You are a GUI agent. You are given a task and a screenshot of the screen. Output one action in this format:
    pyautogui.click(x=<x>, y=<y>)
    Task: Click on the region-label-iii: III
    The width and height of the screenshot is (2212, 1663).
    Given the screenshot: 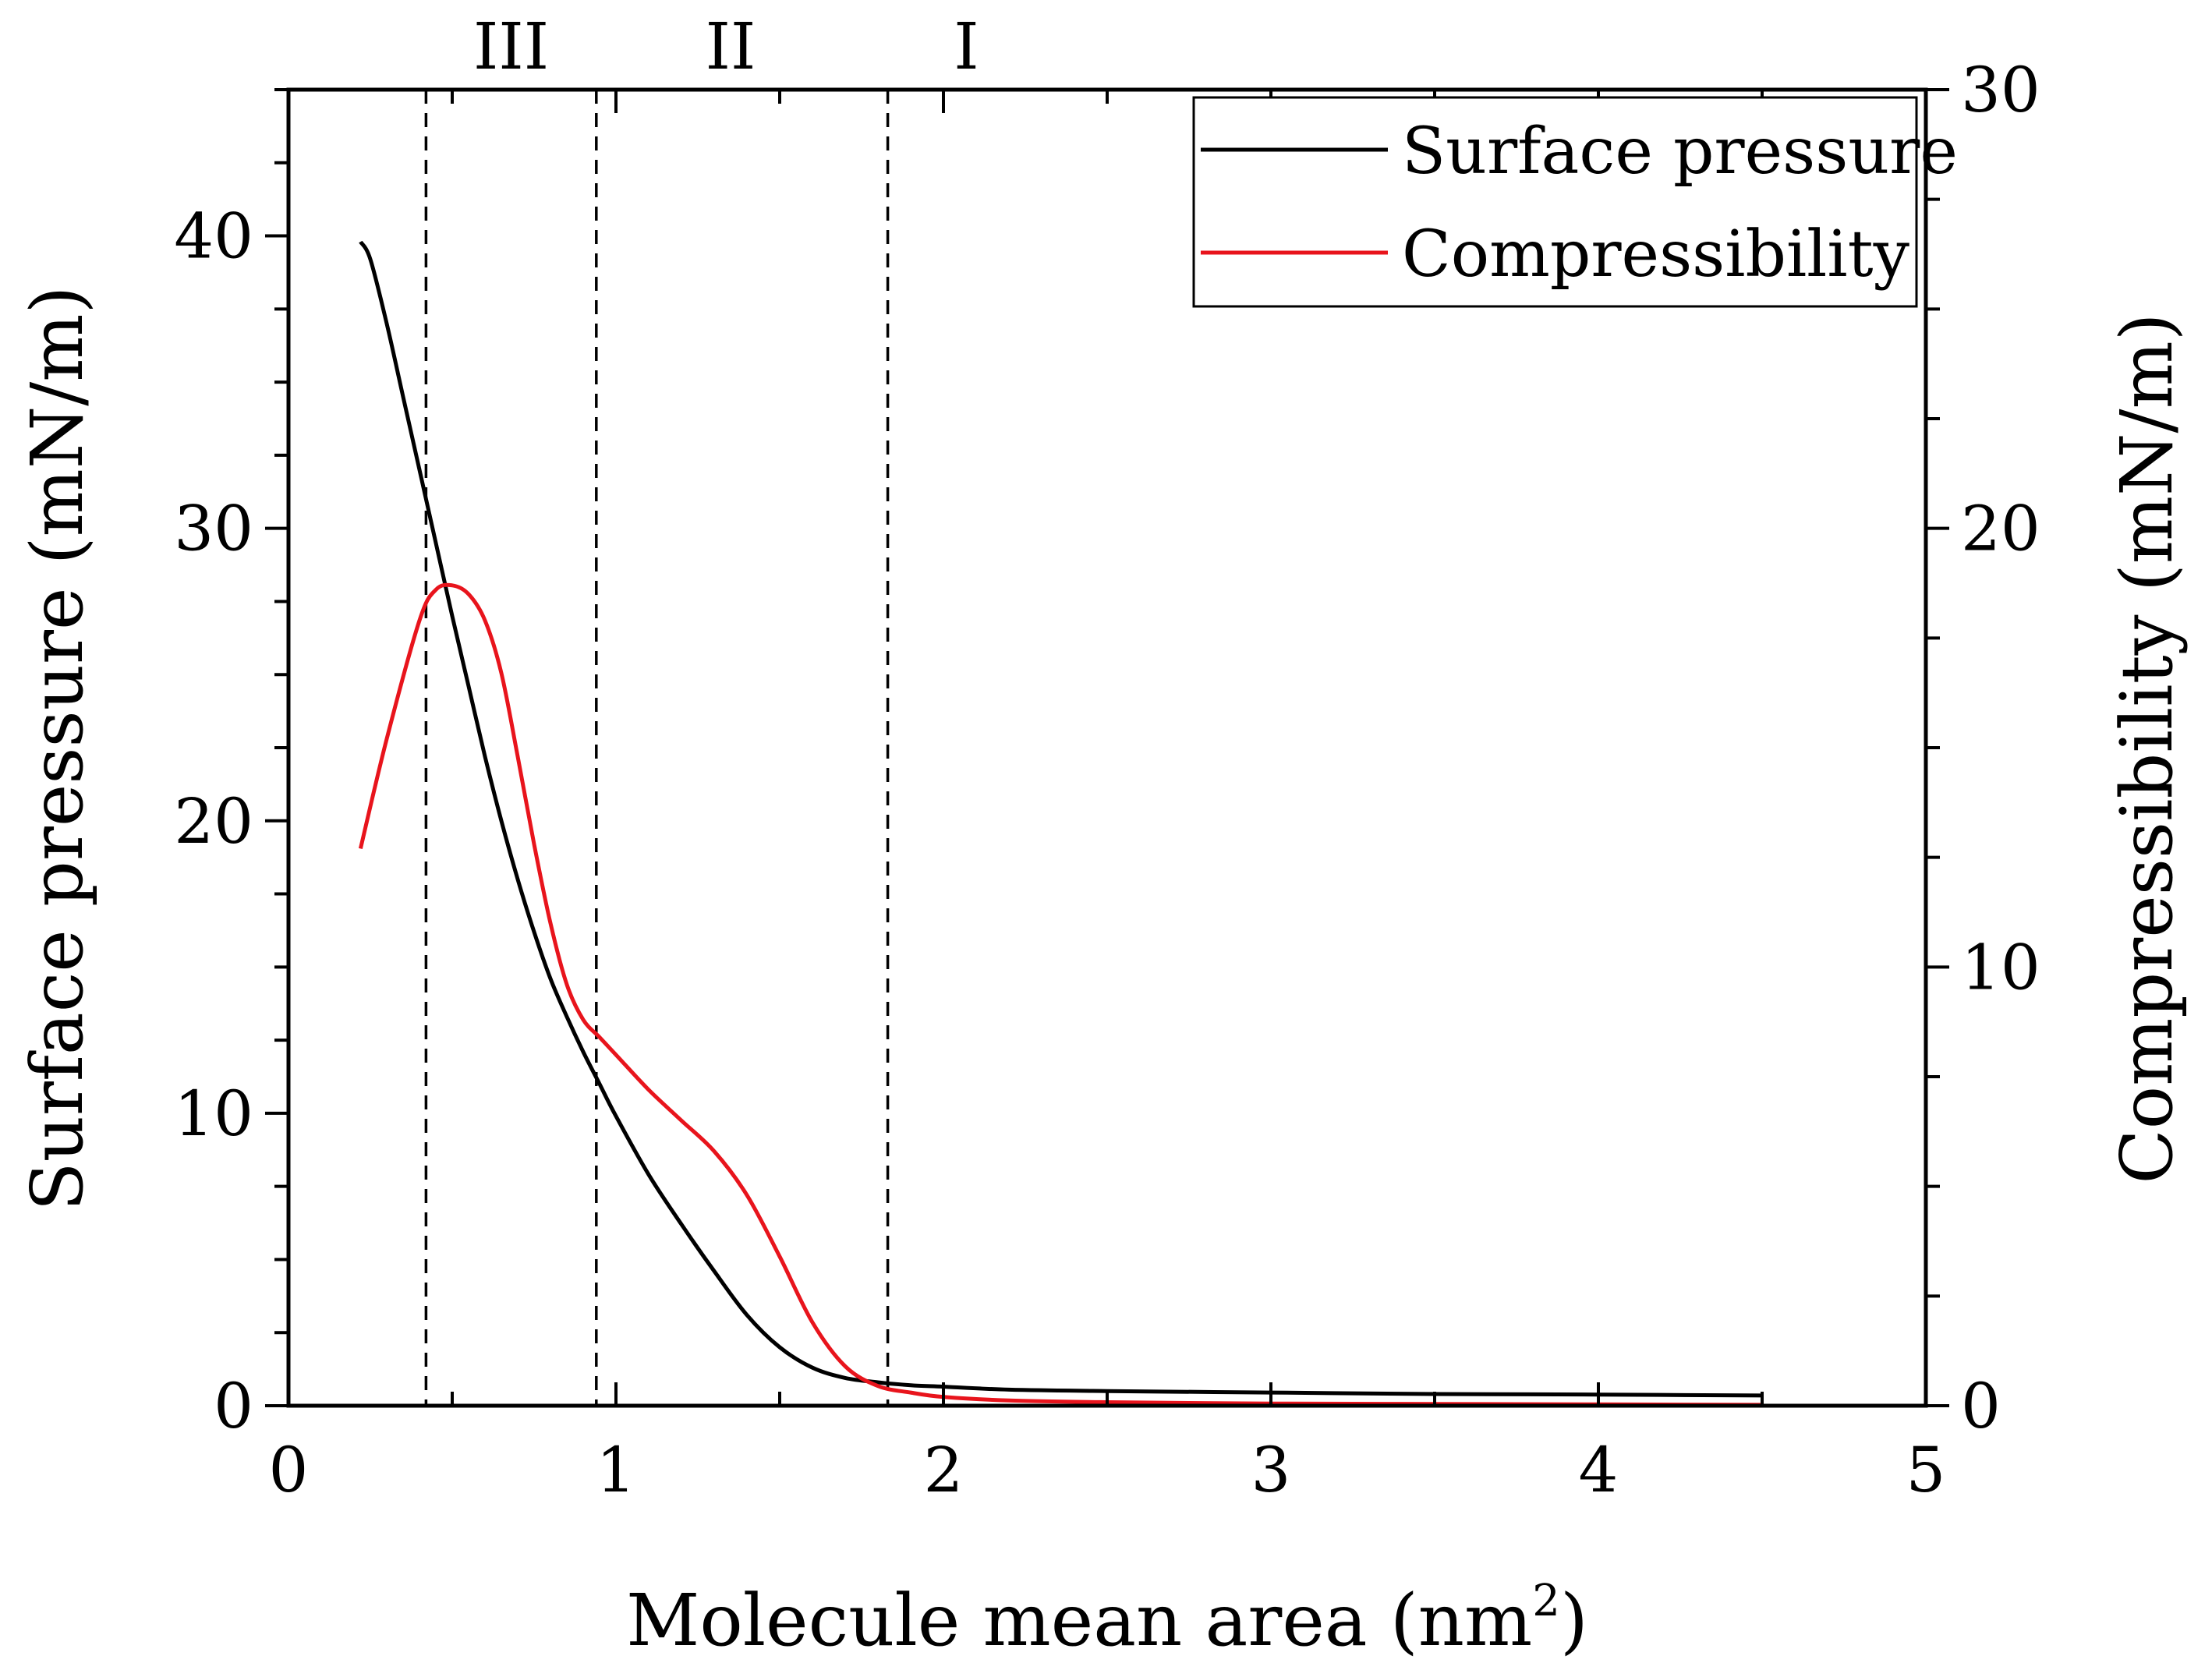 What is the action you would take?
    pyautogui.click(x=511, y=47)
    